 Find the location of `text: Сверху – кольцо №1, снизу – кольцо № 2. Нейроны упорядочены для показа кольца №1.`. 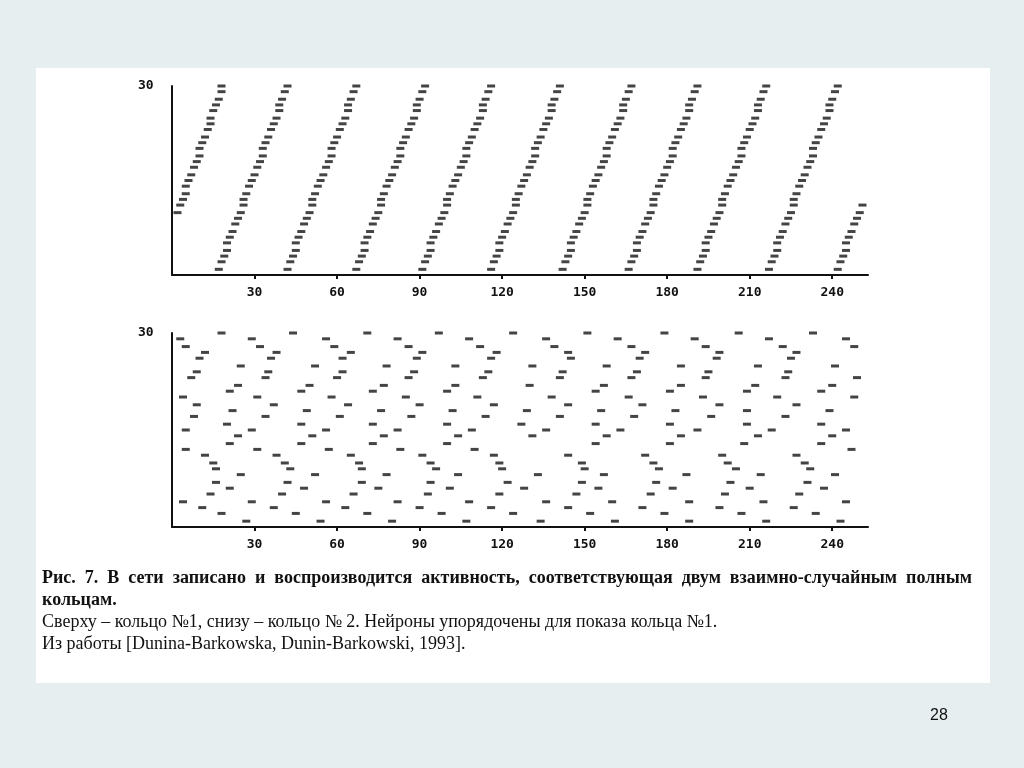

text: Сверху – кольцо №1, снизу – кольцо № 2. Нейроны упорядочены для показа кольца №1. is located at coordinates (380, 621).